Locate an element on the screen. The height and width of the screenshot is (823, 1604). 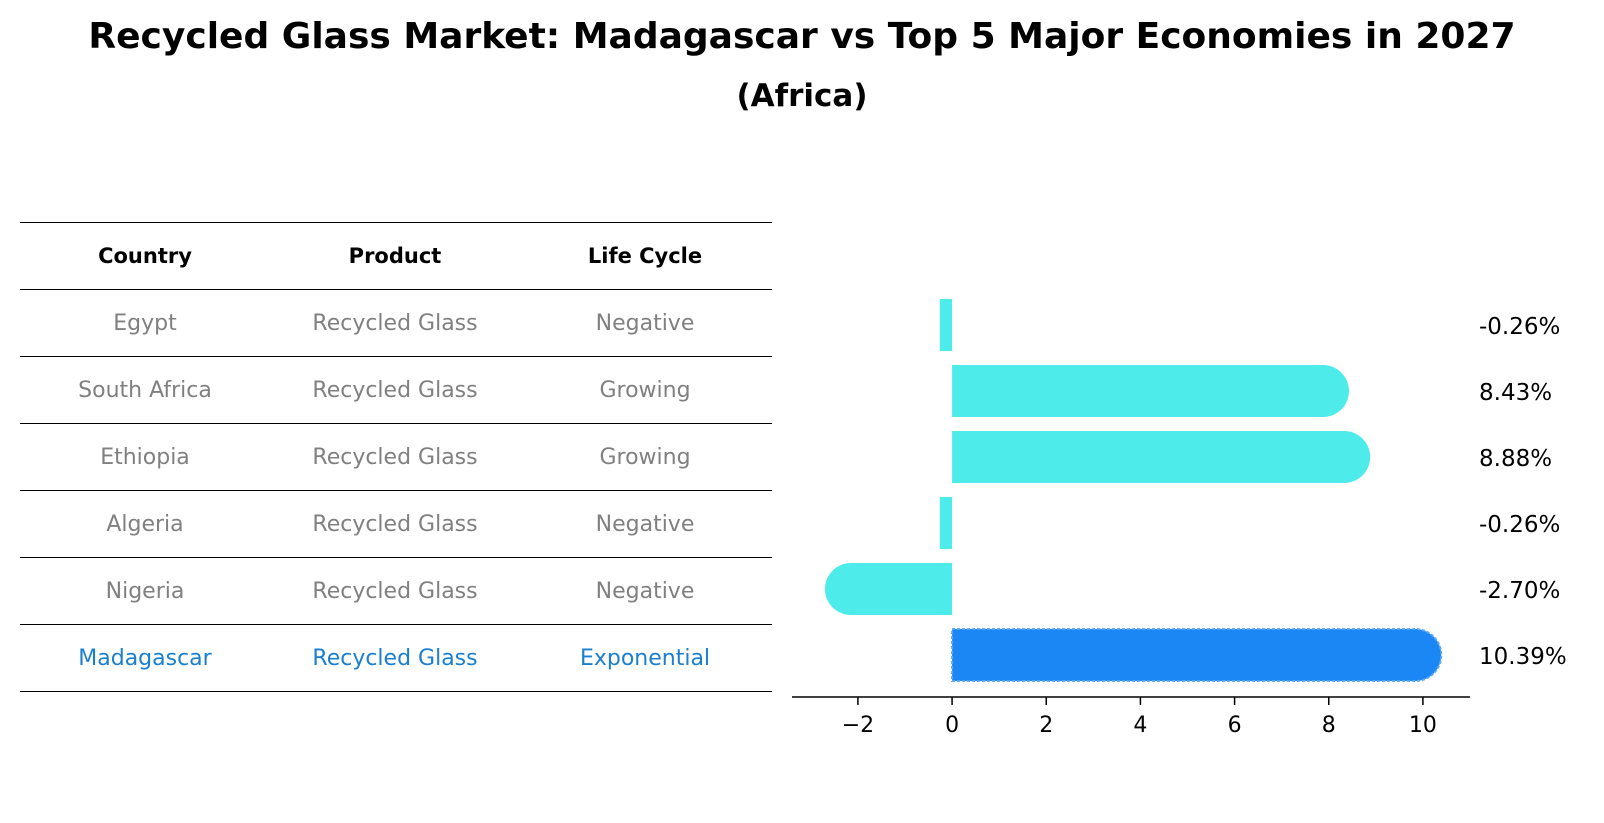
x-tick-label: 10 is located at coordinates (1423, 725).